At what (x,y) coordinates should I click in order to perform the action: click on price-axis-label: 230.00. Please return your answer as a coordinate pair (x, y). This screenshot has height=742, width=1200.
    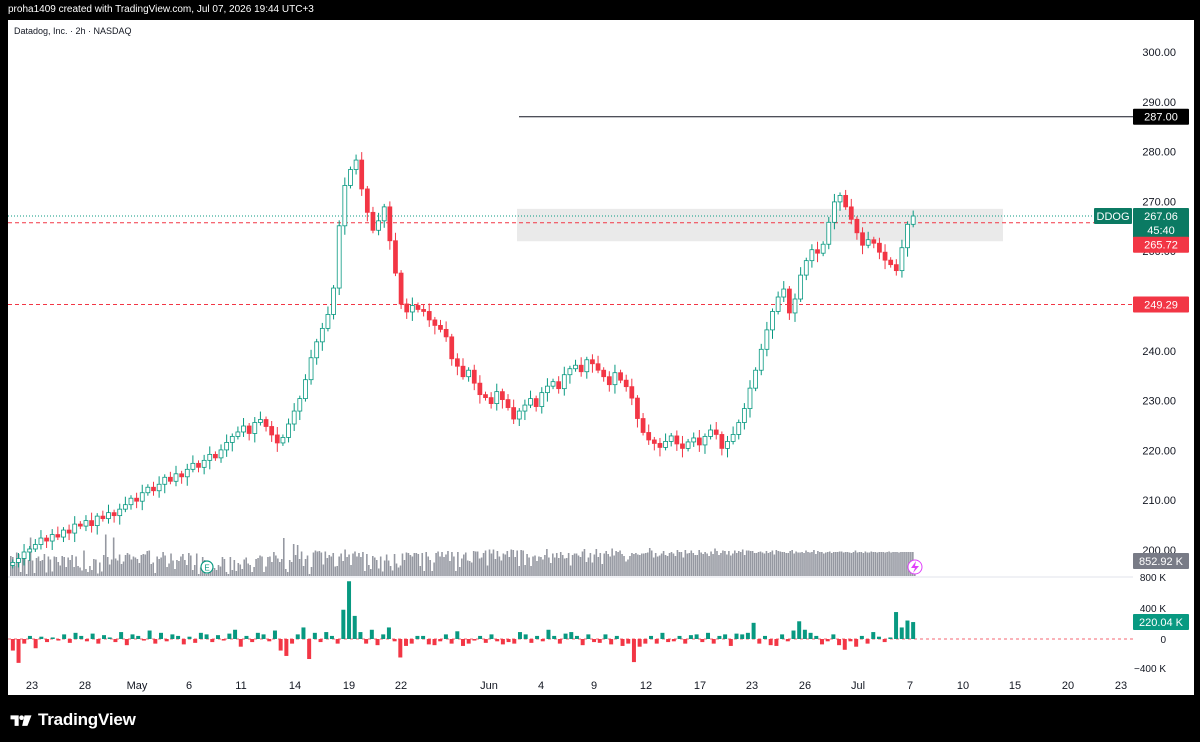
    Looking at the image, I should click on (1159, 402).